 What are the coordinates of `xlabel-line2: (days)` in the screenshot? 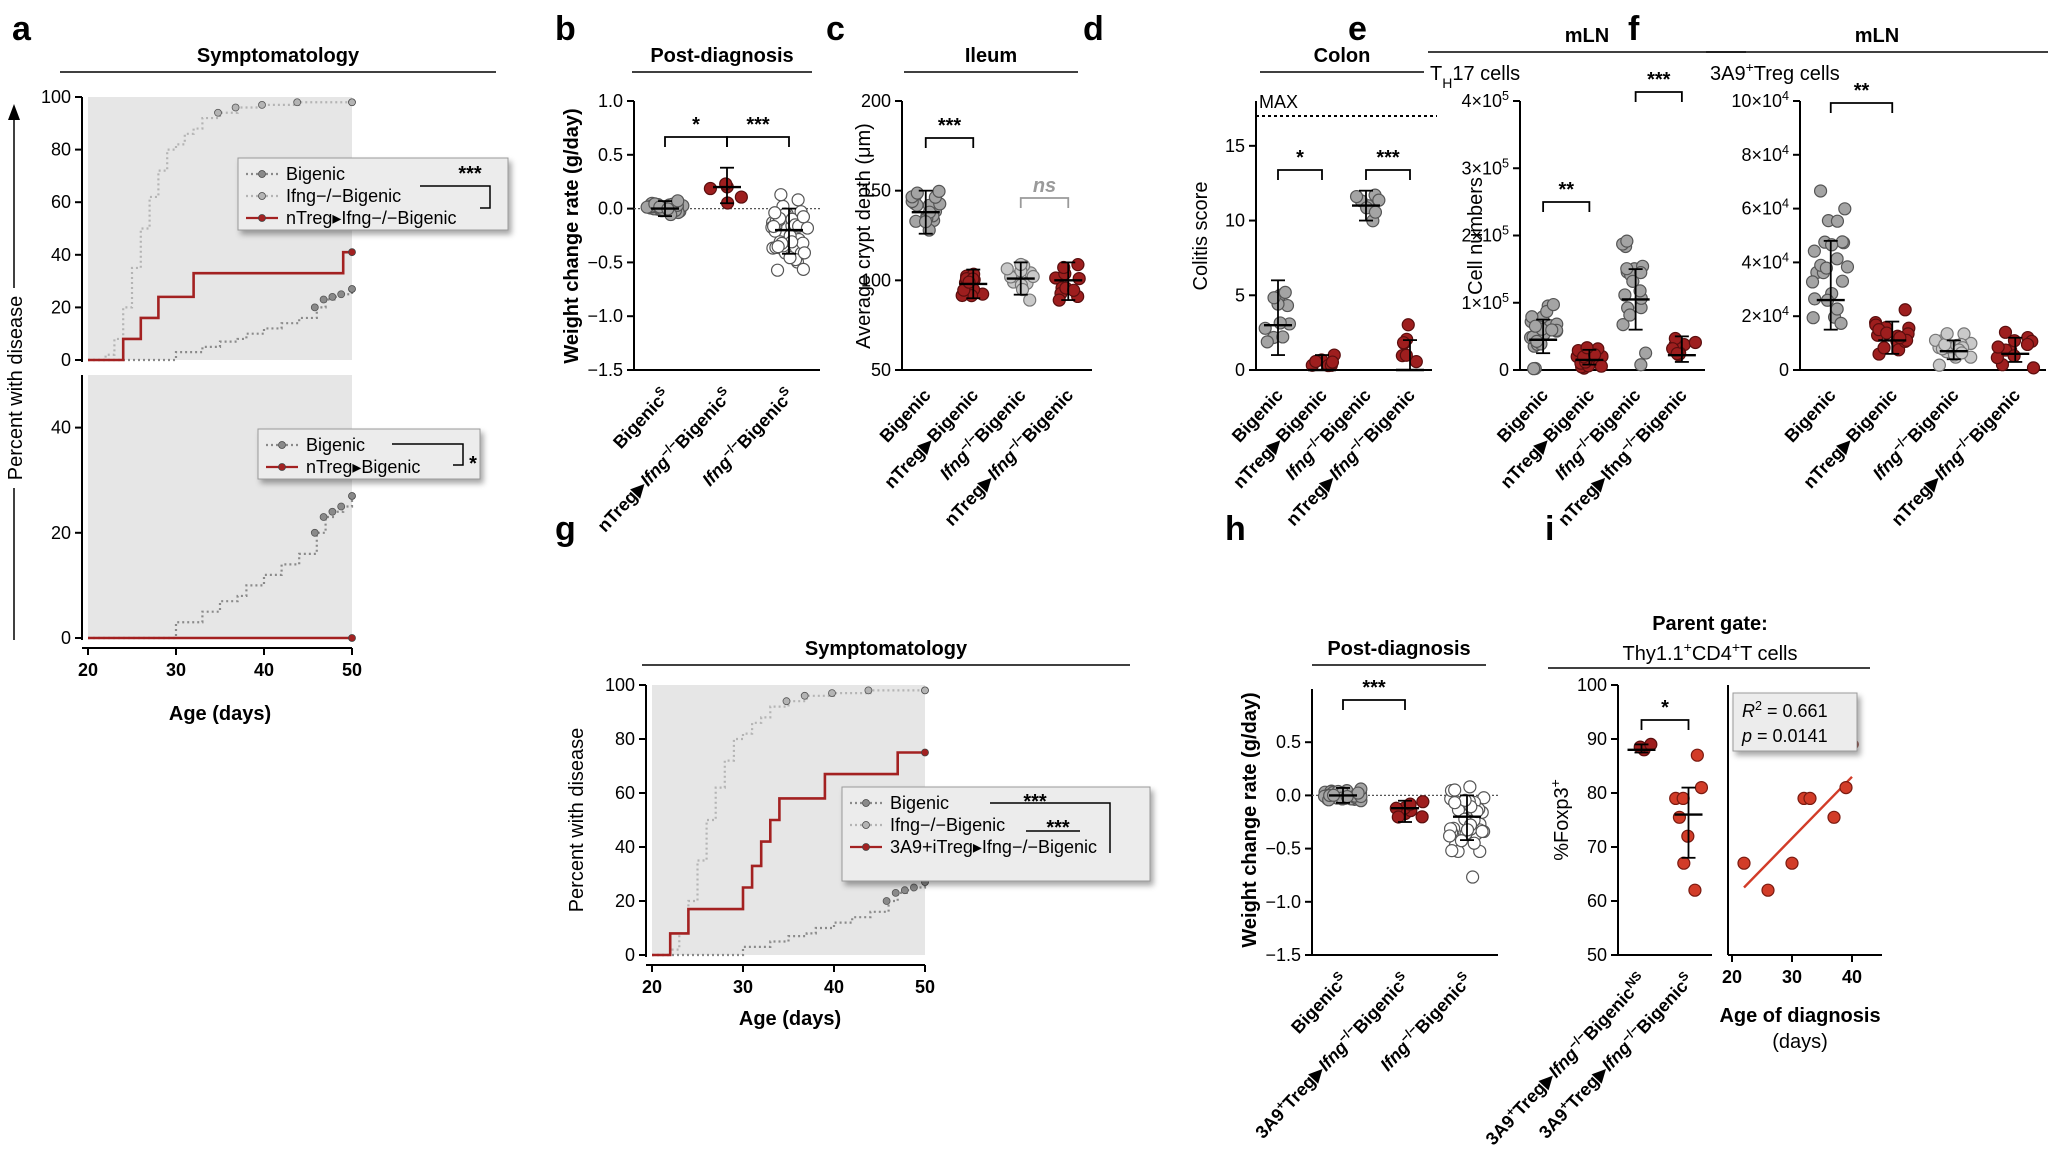 It's located at (1800, 1042).